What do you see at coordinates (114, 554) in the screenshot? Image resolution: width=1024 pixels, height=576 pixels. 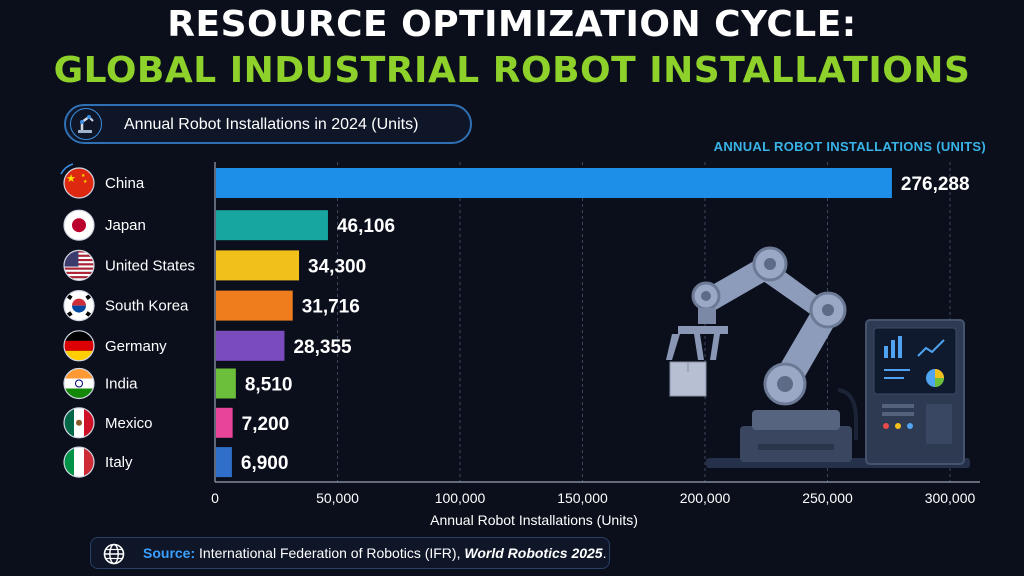 I see `globe-icon` at bounding box center [114, 554].